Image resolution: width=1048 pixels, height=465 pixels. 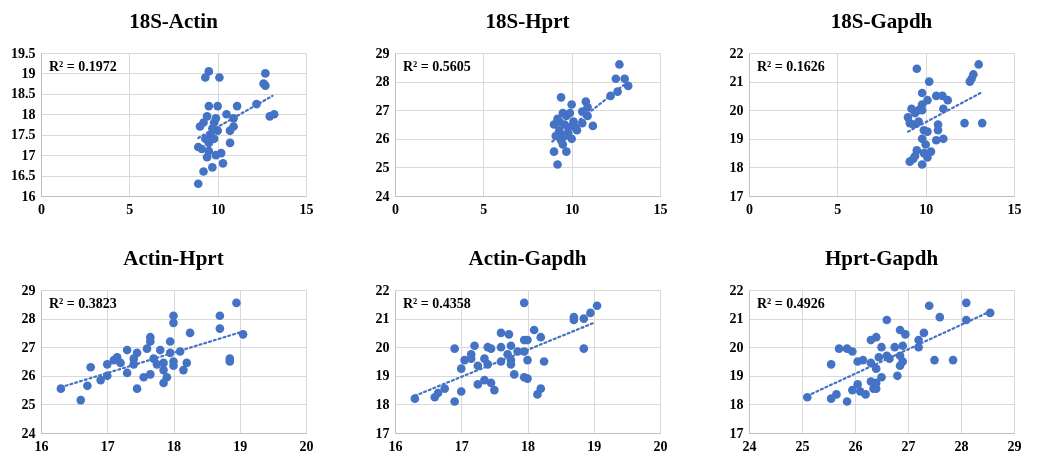 I want to click on annotation: R² = 0.5605, so click(x=437, y=66).